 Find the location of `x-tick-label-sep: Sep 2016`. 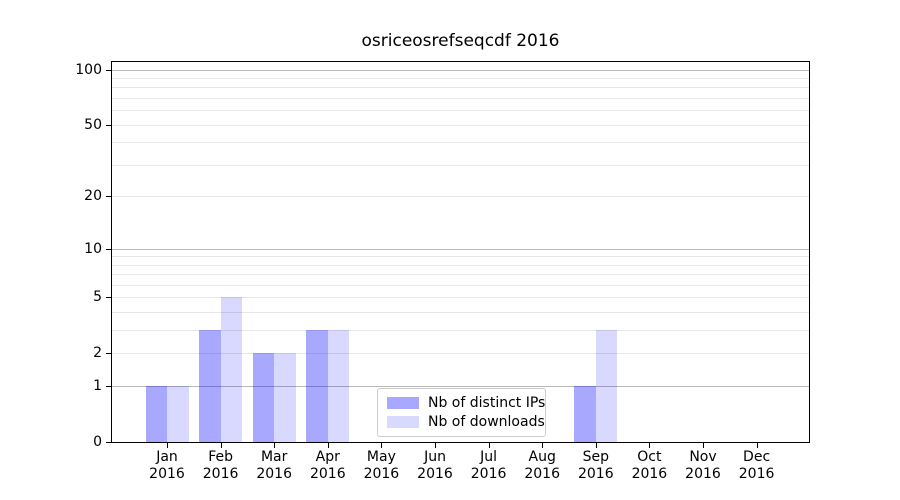

x-tick-label-sep: Sep 2016 is located at coordinates (596, 465).